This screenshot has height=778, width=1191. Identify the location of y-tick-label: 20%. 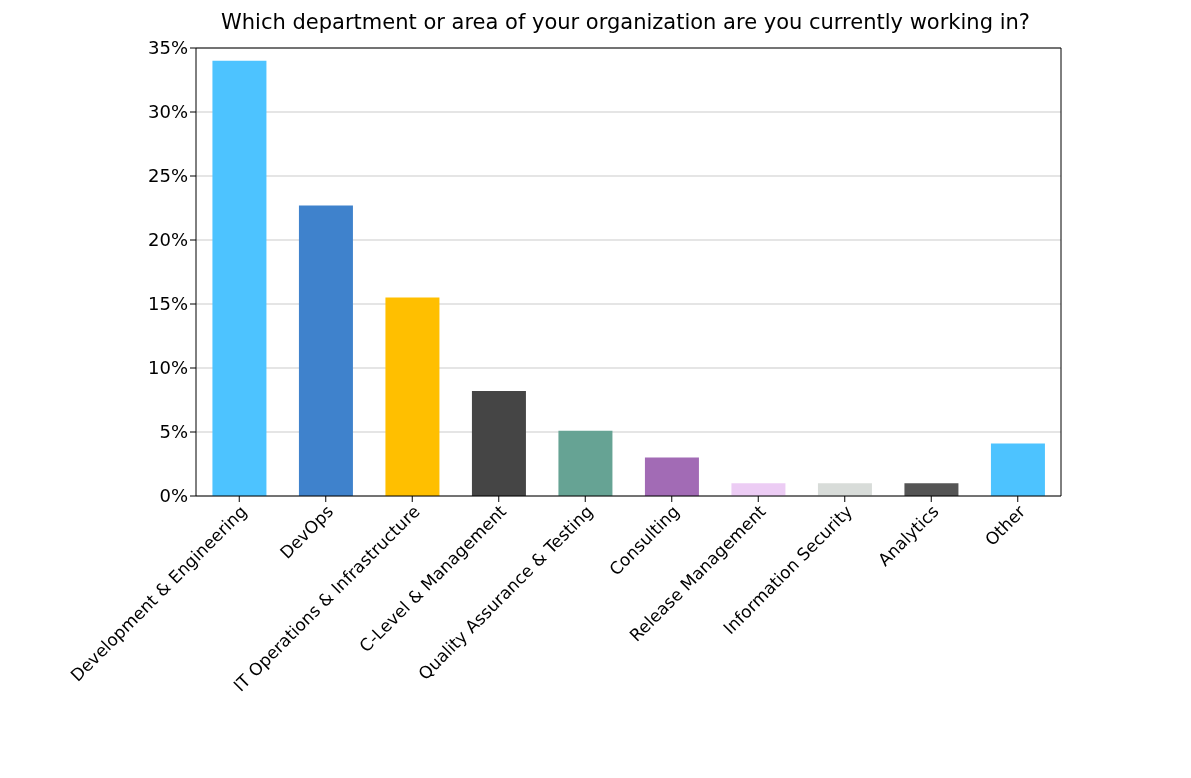
(167, 240).